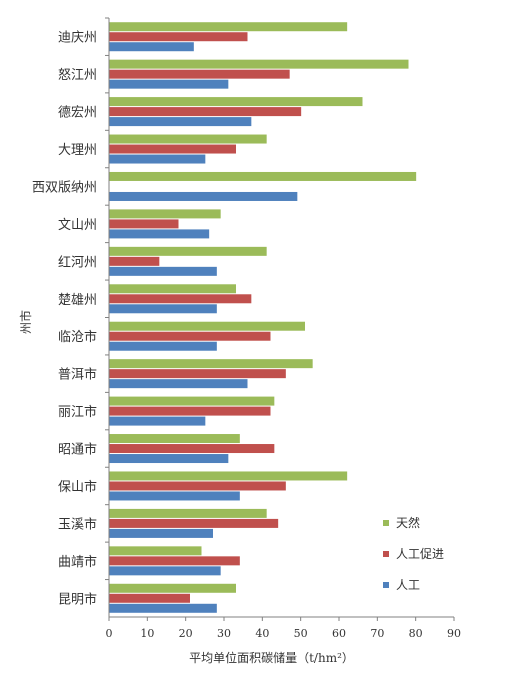 This screenshot has height=684, width=510. I want to click on legend-label: 人工促进, so click(420, 554).